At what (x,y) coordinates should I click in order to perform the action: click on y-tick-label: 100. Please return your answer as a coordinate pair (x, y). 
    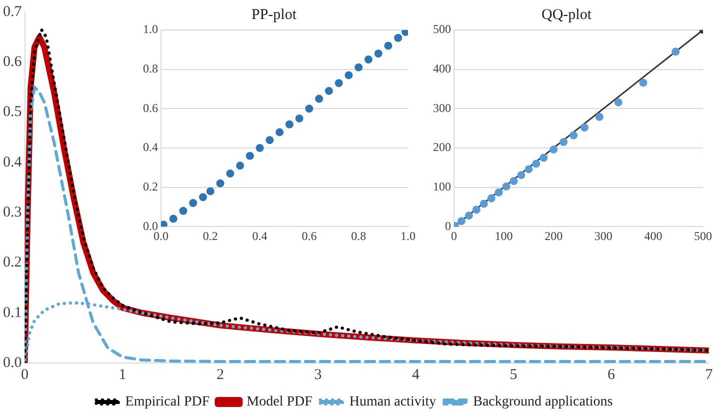
    Looking at the image, I should click on (442, 186).